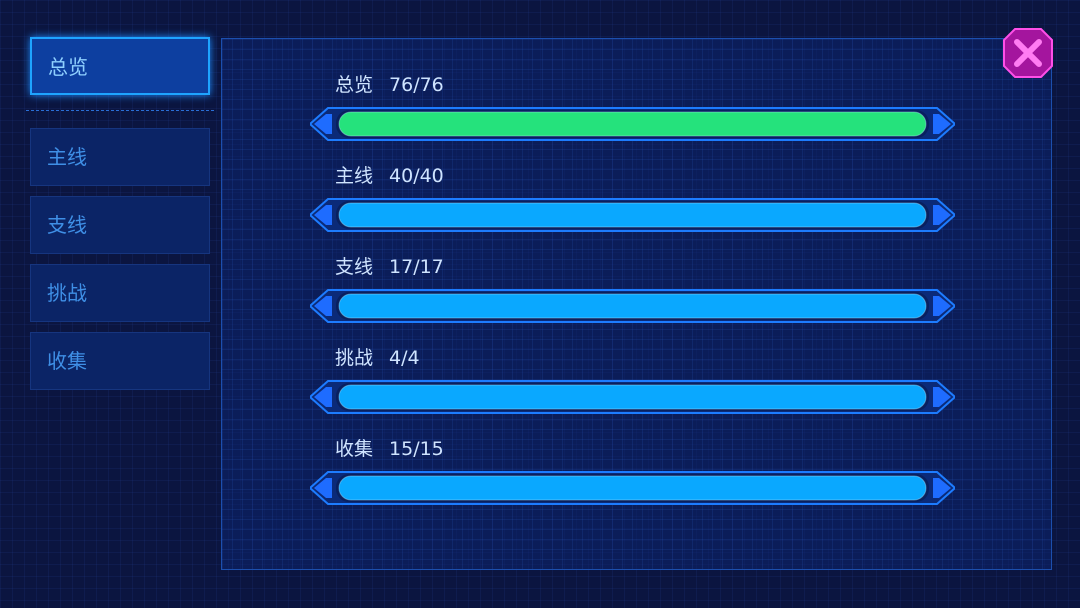 The image size is (1080, 608). I want to click on row-label: 收集 15/15, so click(397, 447).